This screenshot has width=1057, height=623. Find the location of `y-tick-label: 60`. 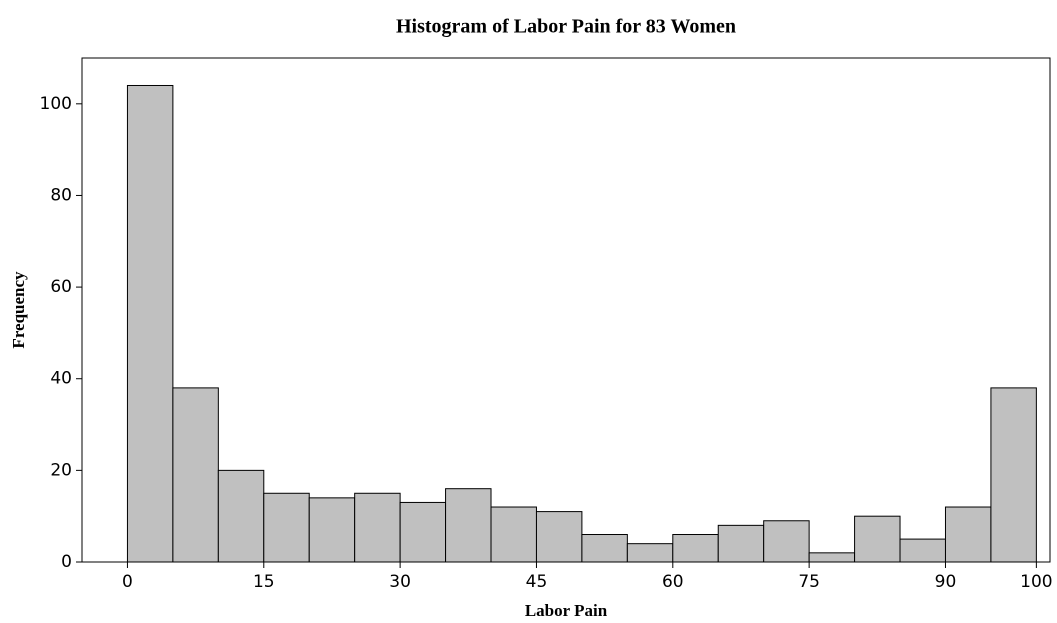

y-tick-label: 60 is located at coordinates (61, 287).